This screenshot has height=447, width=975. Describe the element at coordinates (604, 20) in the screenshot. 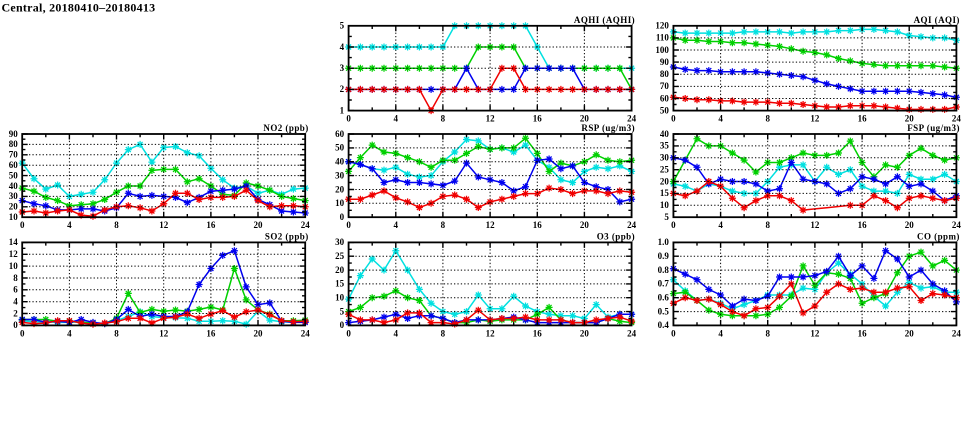

I see `svg-text: AQHI (AQHI)` at that location.